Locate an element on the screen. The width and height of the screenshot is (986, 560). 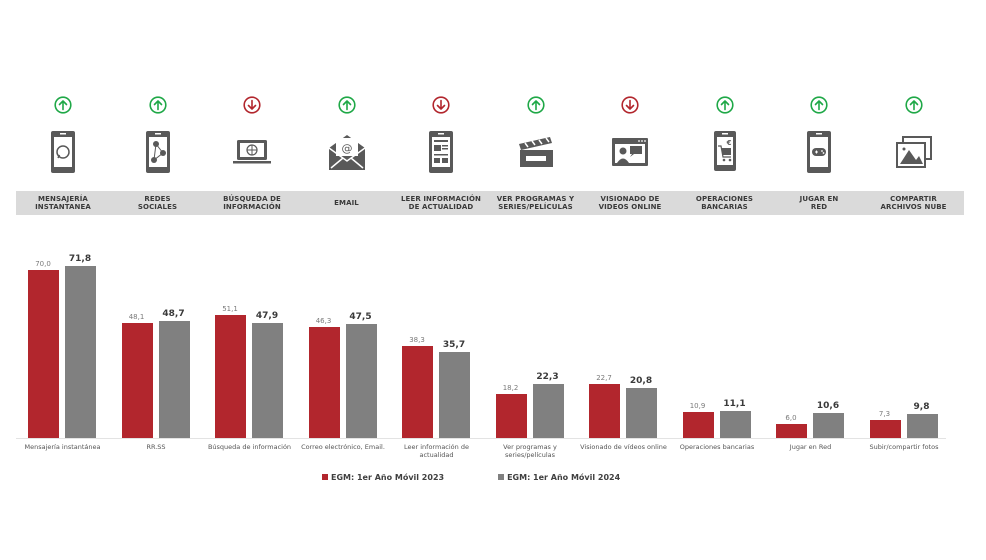
legend-item-2024: EGM: 1er Año Móvil 2024 is located at coordinates (559, 477).